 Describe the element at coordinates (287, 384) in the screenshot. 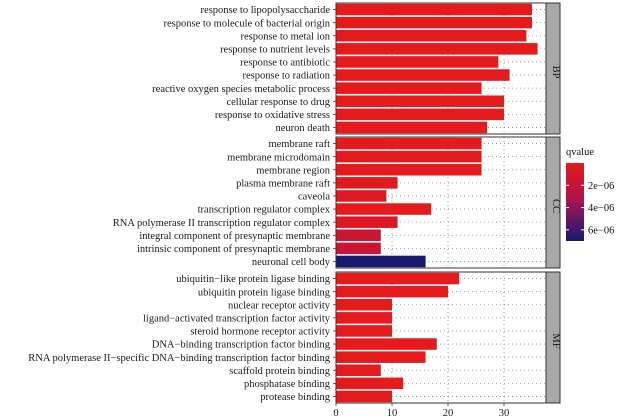

I see `category-label: phosphatase binding` at that location.